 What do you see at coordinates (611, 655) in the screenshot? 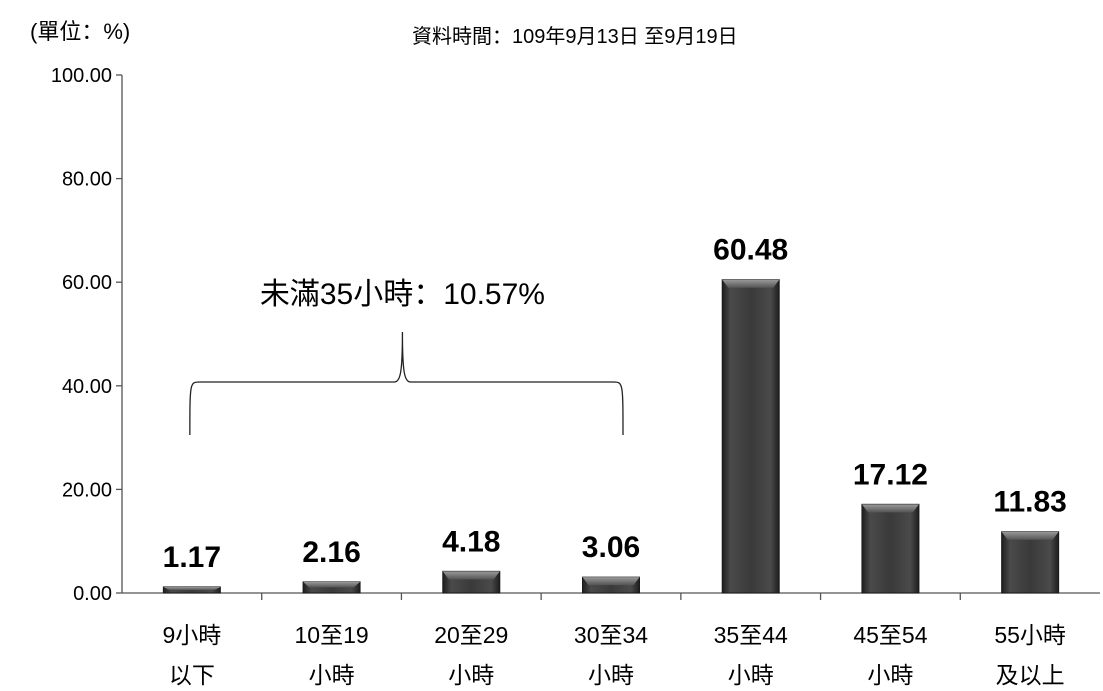
I see `x-tick-label: 30至34 小時` at bounding box center [611, 655].